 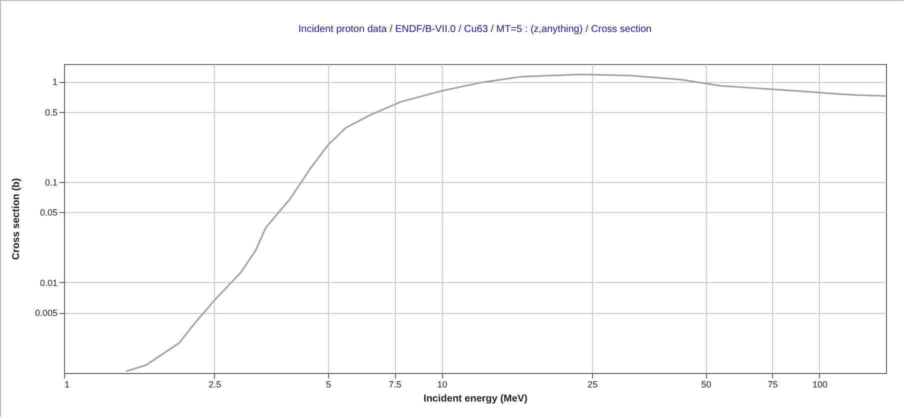 What do you see at coordinates (67, 385) in the screenshot?
I see `x-tick-label: 1` at bounding box center [67, 385].